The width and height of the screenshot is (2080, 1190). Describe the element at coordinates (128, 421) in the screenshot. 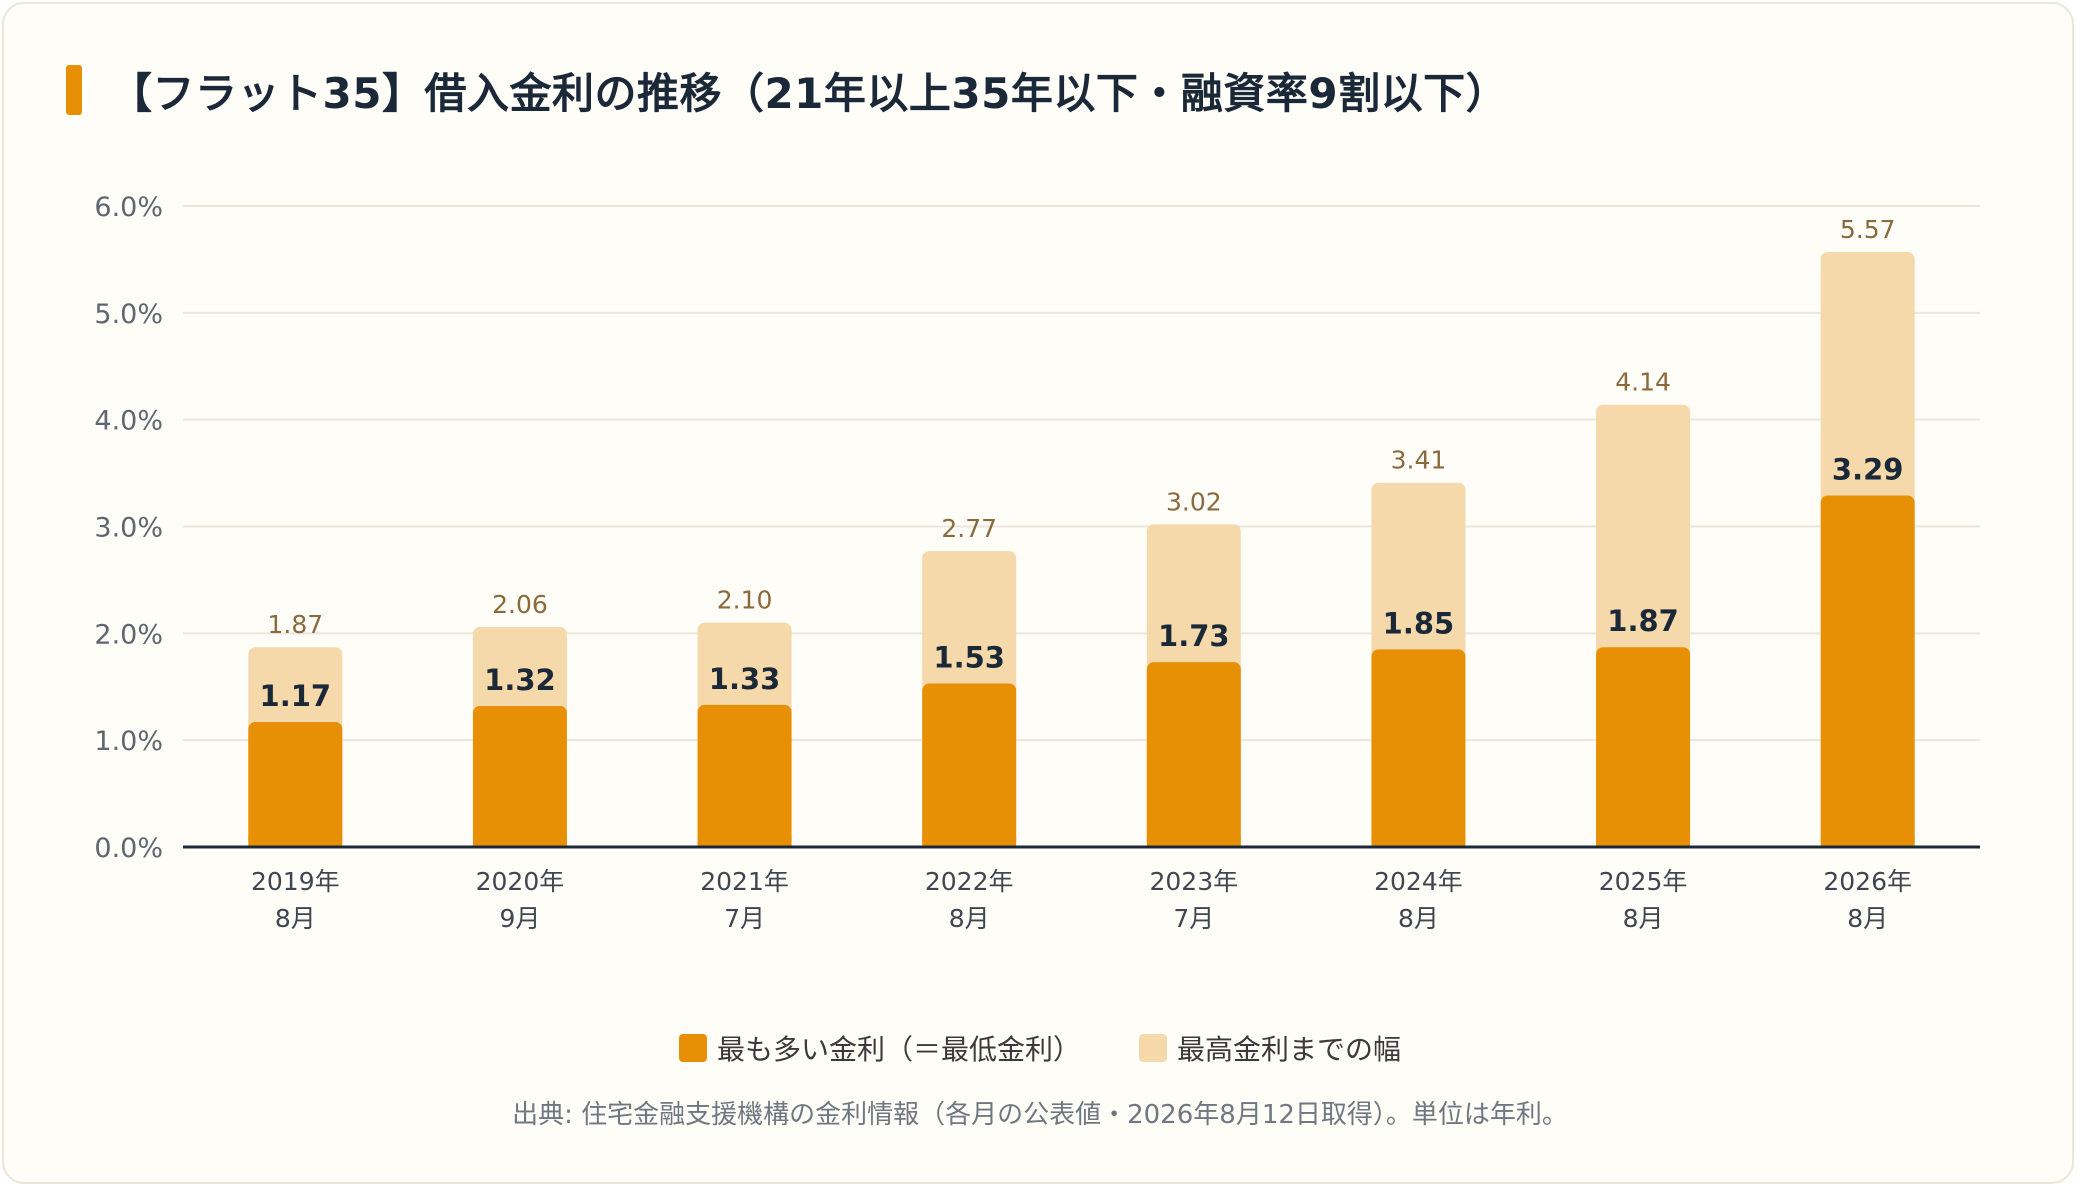

I see `y-tick-label: 4.0%` at that location.